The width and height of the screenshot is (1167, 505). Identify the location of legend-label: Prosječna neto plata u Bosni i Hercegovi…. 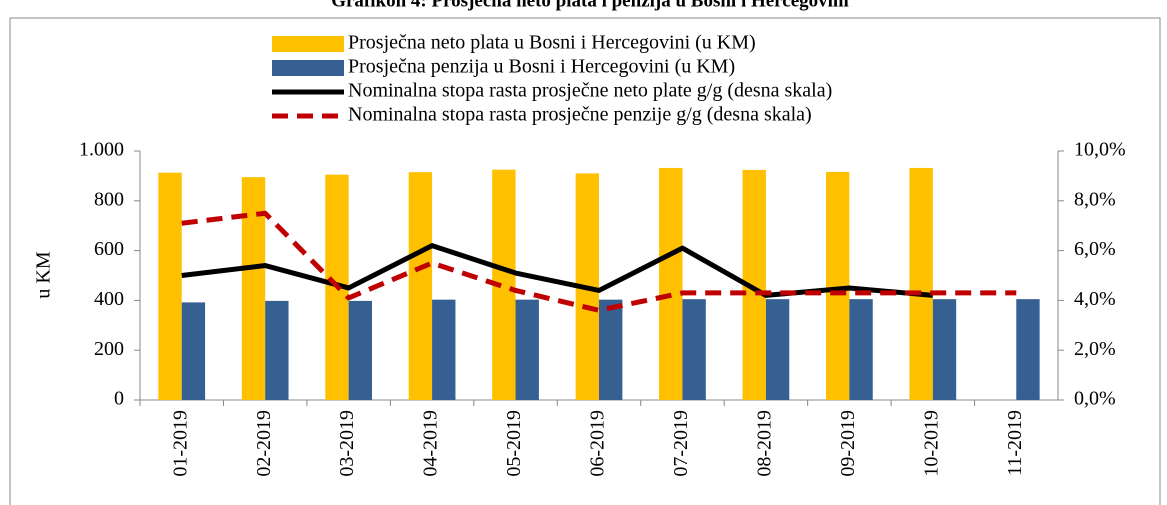
(552, 43).